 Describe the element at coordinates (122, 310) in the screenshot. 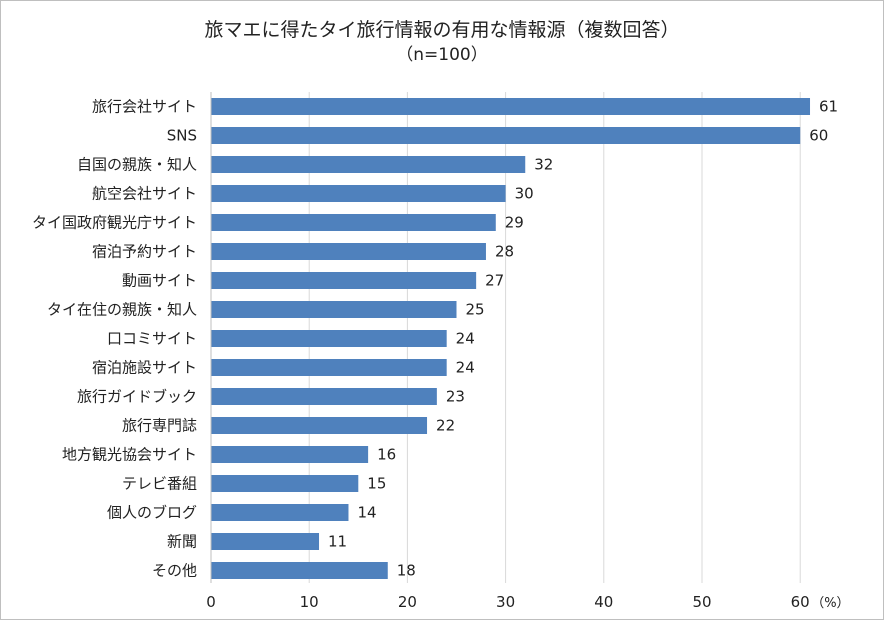

I see `category-label: タイ在住の親族・知人` at that location.